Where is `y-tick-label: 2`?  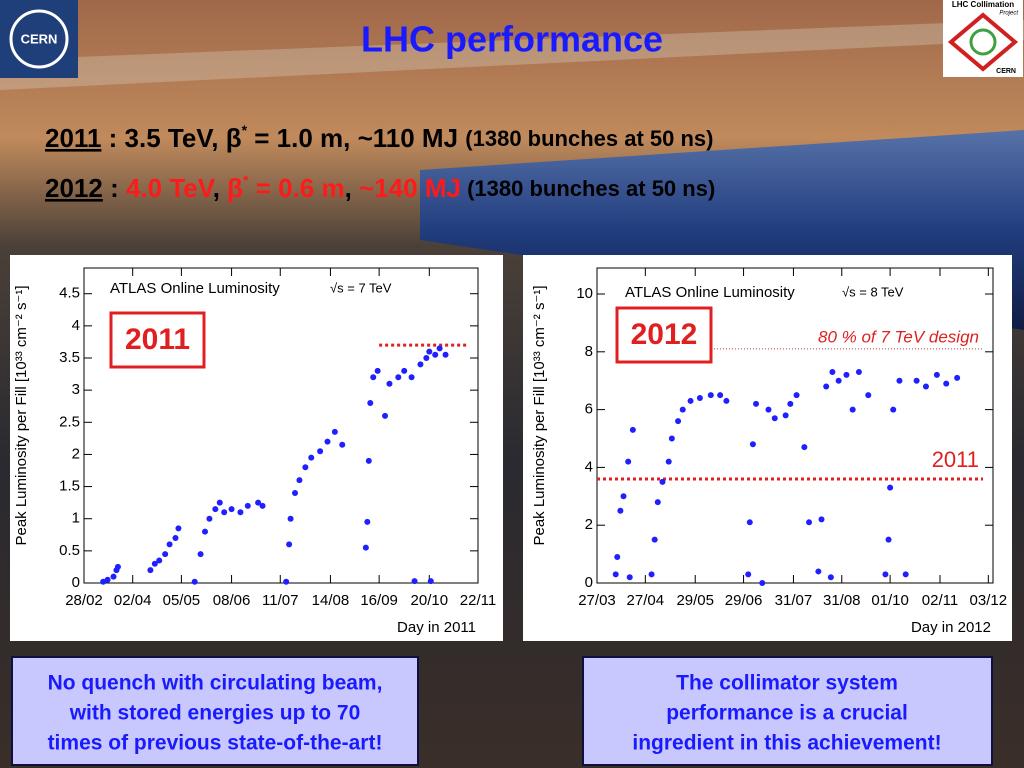 y-tick-label: 2 is located at coordinates (589, 524).